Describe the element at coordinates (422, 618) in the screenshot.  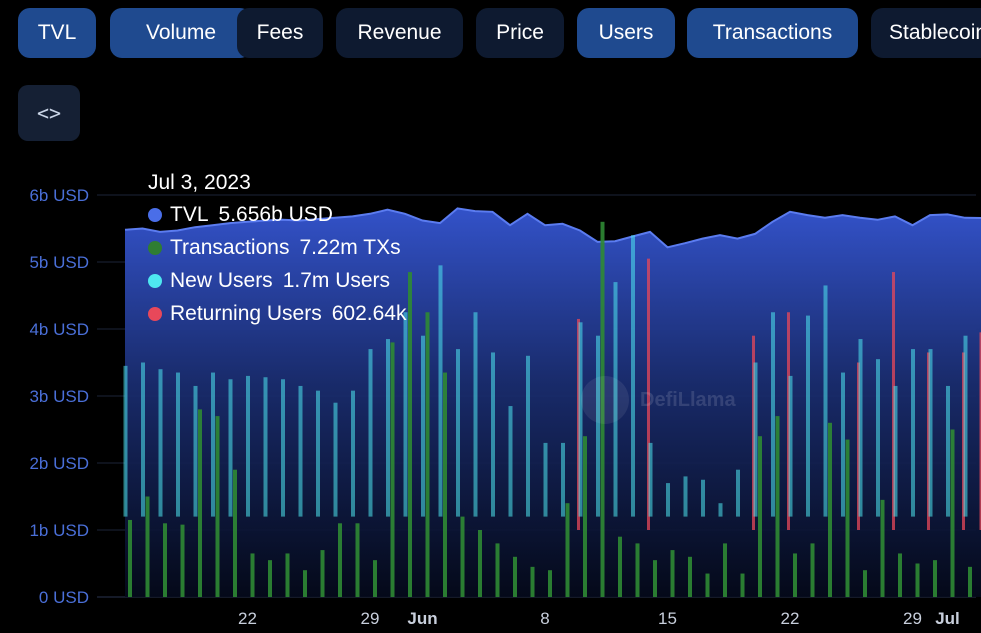
I see `x-tick-label: Jun` at that location.